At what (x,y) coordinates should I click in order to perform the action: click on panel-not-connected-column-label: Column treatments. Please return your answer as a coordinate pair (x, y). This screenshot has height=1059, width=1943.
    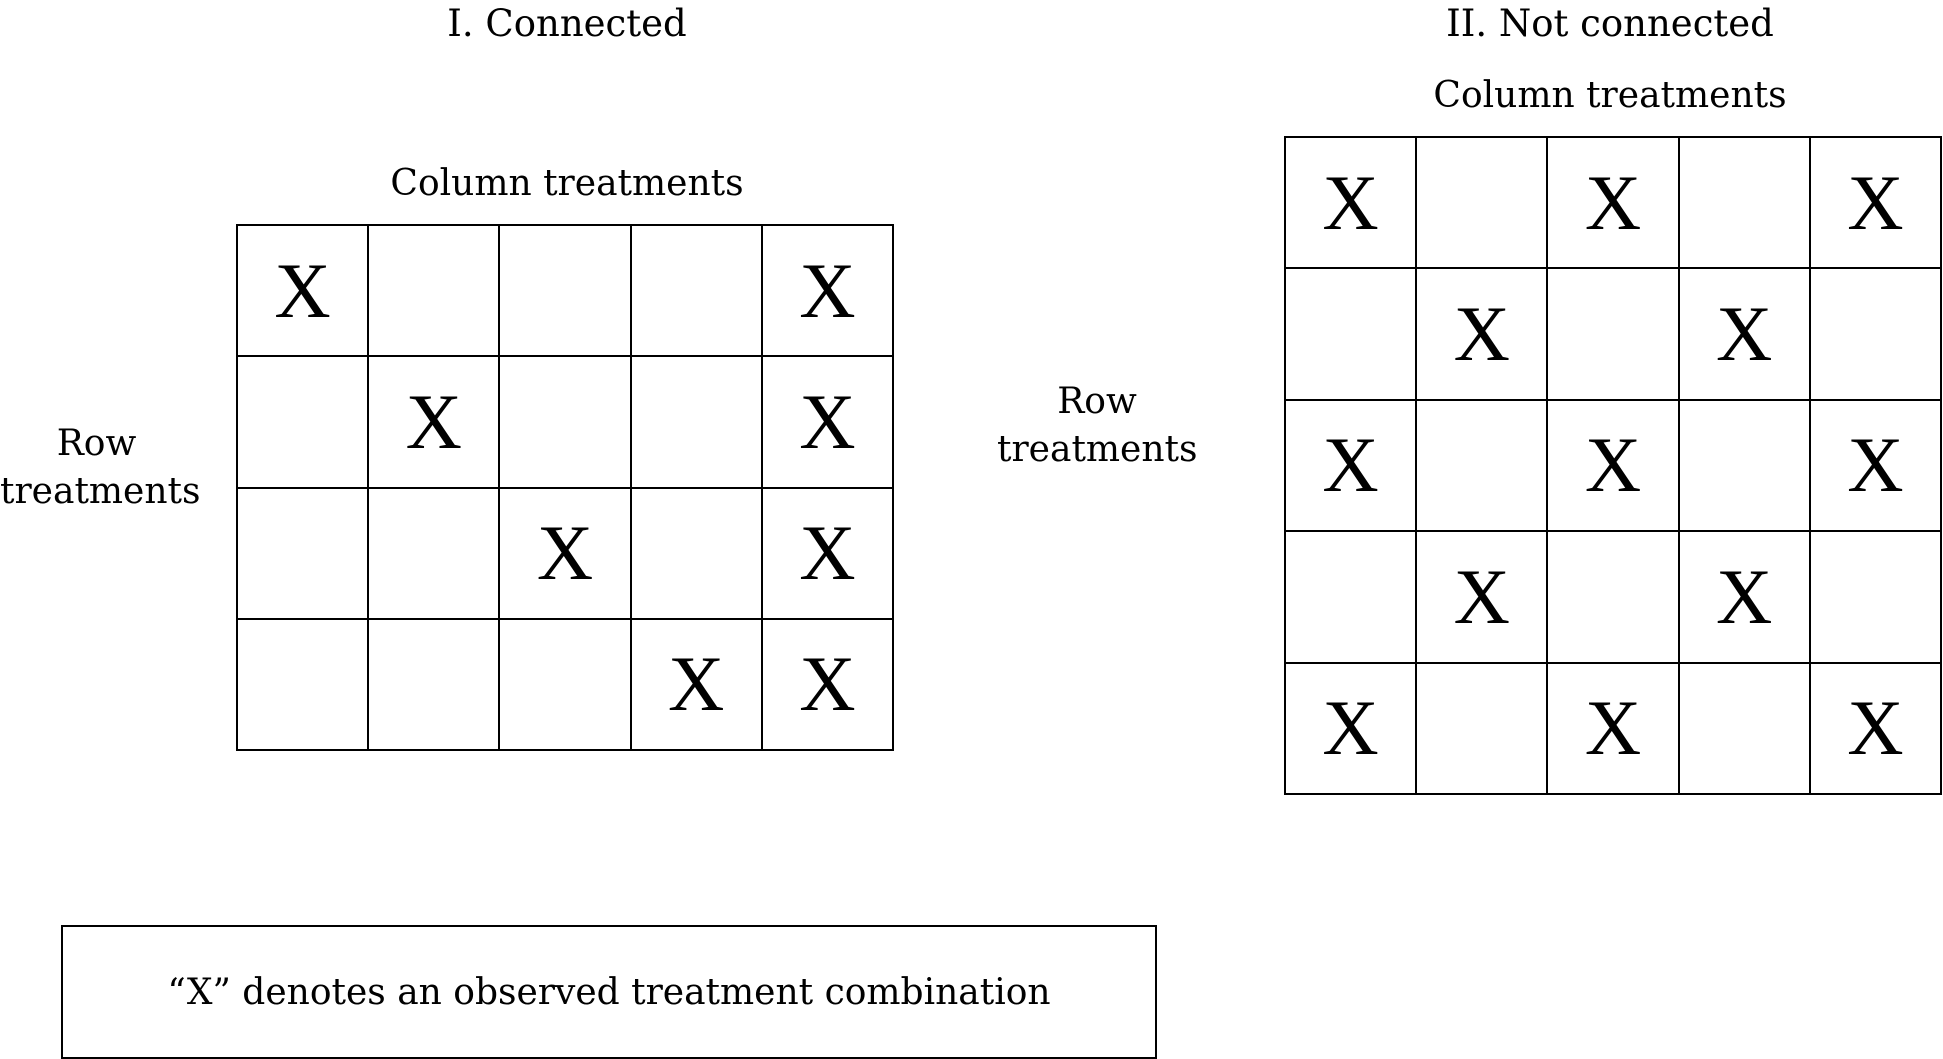
    Looking at the image, I should click on (1610, 95).